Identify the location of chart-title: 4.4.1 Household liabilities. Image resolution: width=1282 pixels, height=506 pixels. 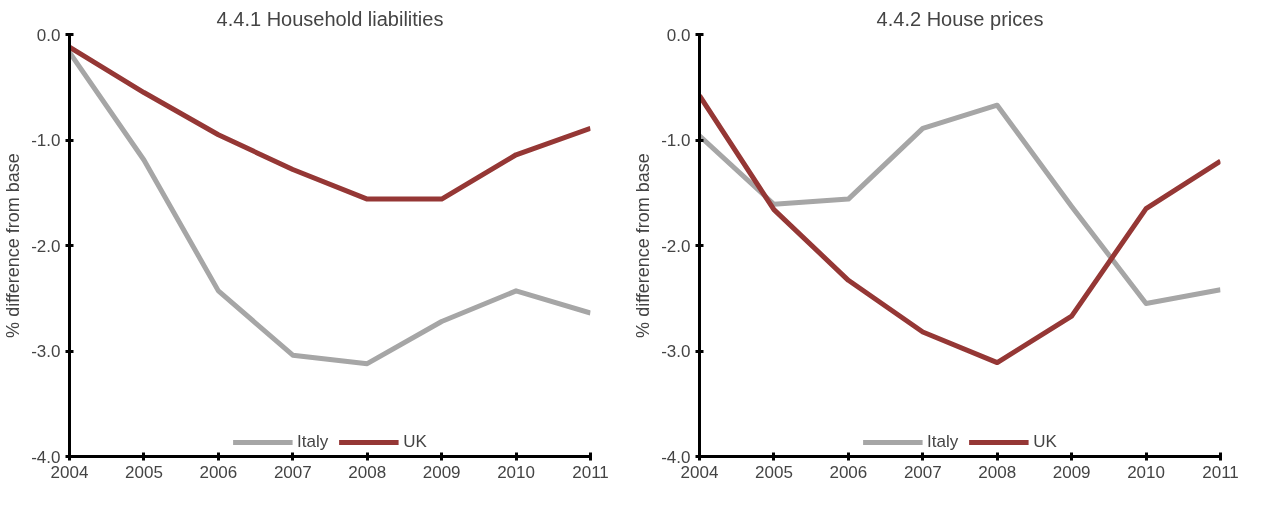
(330, 18).